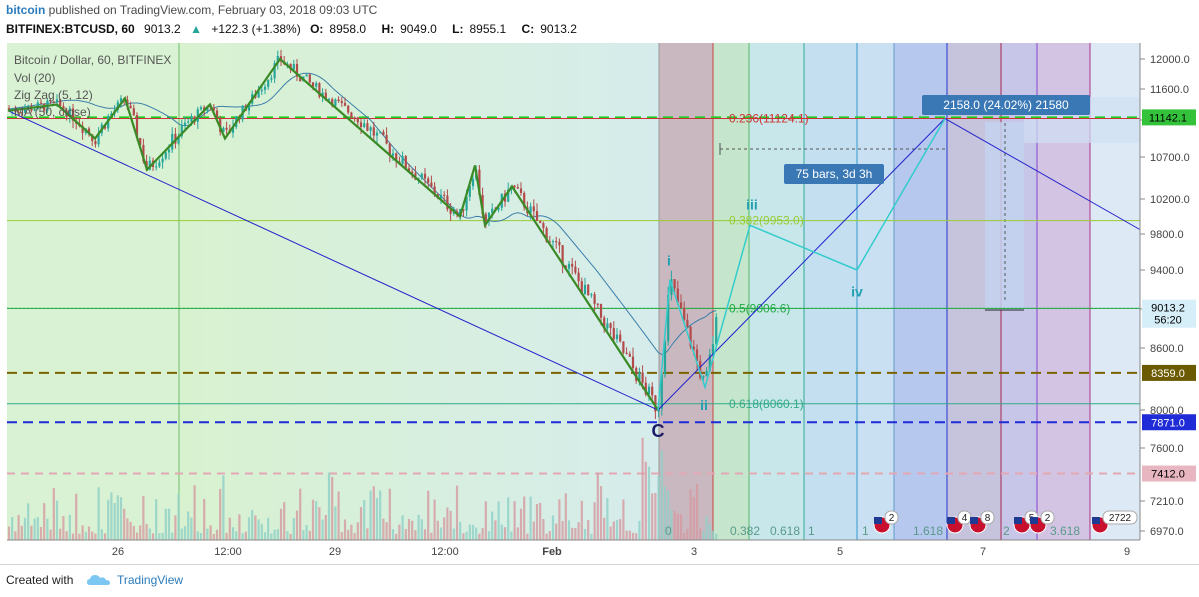 The height and width of the screenshot is (597, 1199). I want to click on fib-time-label-4: 1, so click(865, 531).